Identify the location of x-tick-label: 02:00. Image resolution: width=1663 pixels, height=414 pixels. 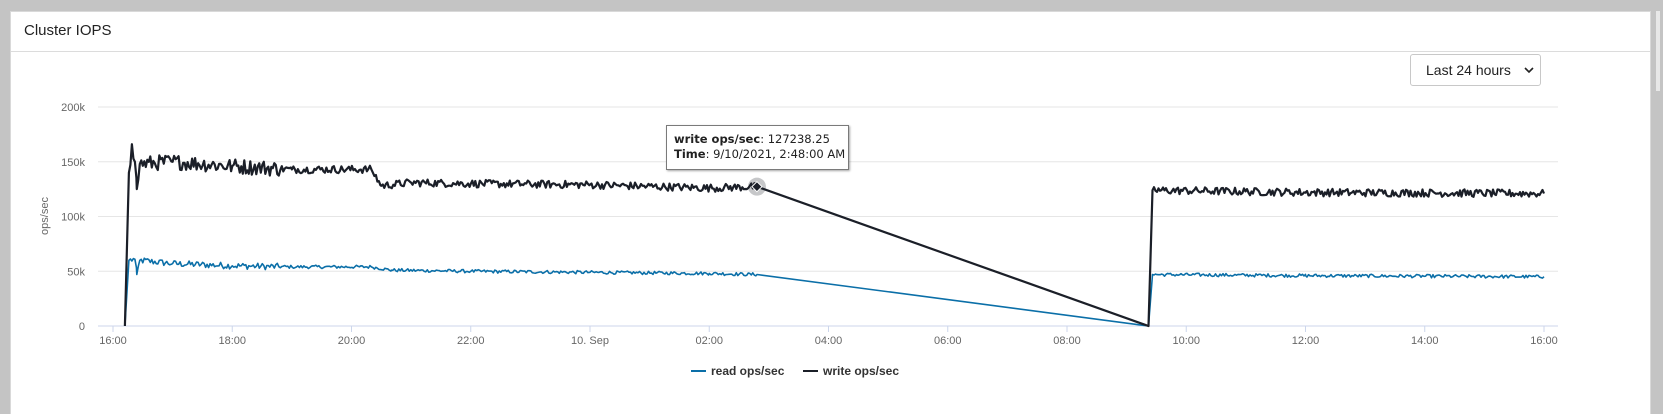
(709, 341).